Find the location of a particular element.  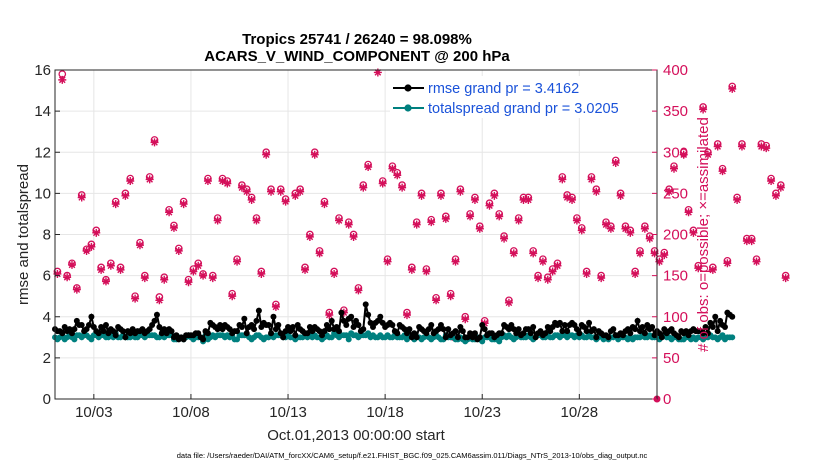

chart-title-line2: ACARS_V_WIND_COMPONENT @ 200 hPa is located at coordinates (357, 56).